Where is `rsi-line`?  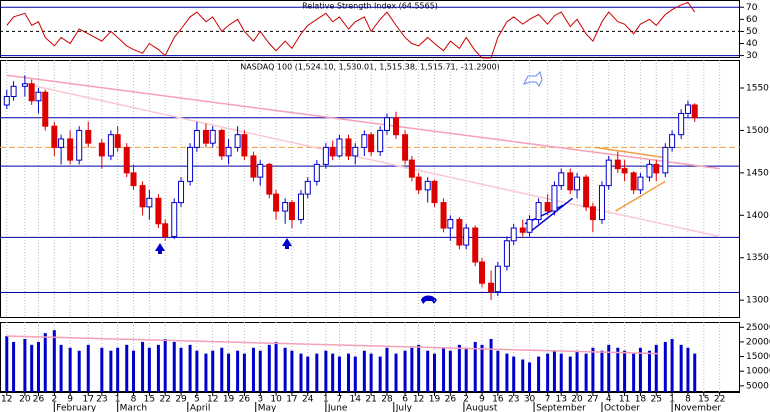 rsi-line is located at coordinates (351, 30).